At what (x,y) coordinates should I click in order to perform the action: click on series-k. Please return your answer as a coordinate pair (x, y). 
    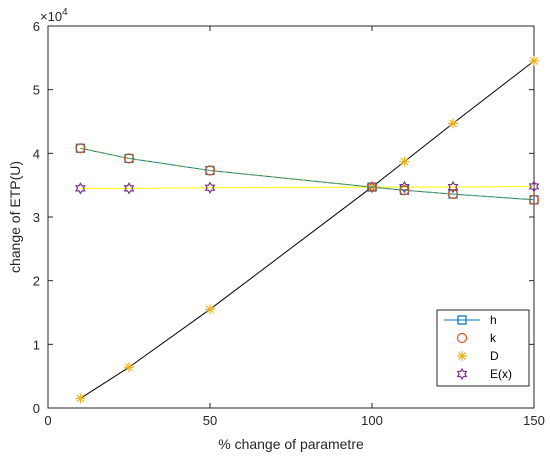
    Looking at the image, I should click on (307, 174).